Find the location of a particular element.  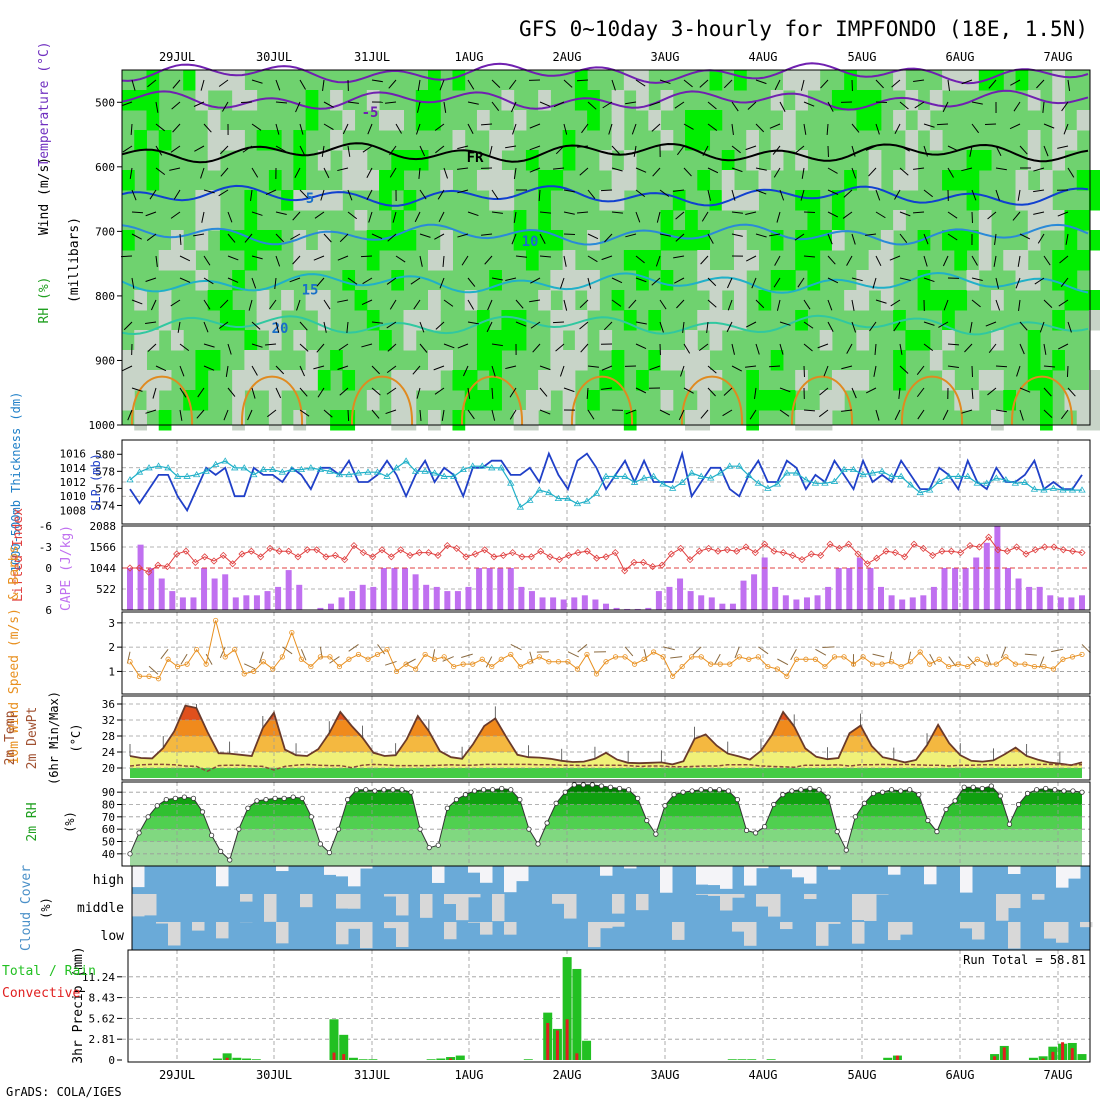

rh2m-tick-label: 50 is located at coordinates (108, 842).